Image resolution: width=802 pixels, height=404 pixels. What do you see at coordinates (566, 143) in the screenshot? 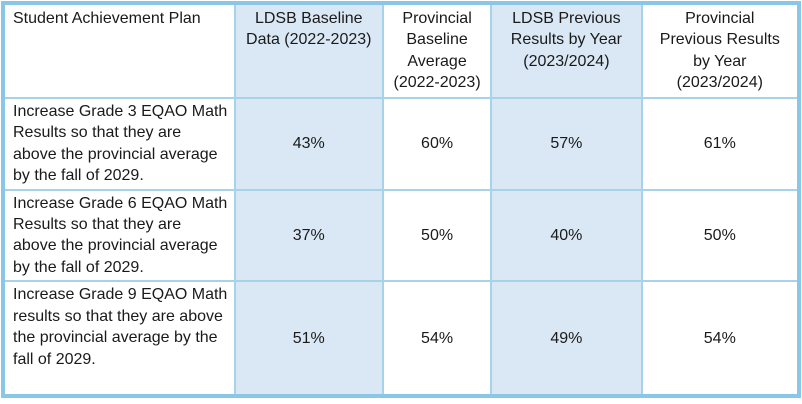
I see `value-grade3-ldsb-previous: 57%` at bounding box center [566, 143].